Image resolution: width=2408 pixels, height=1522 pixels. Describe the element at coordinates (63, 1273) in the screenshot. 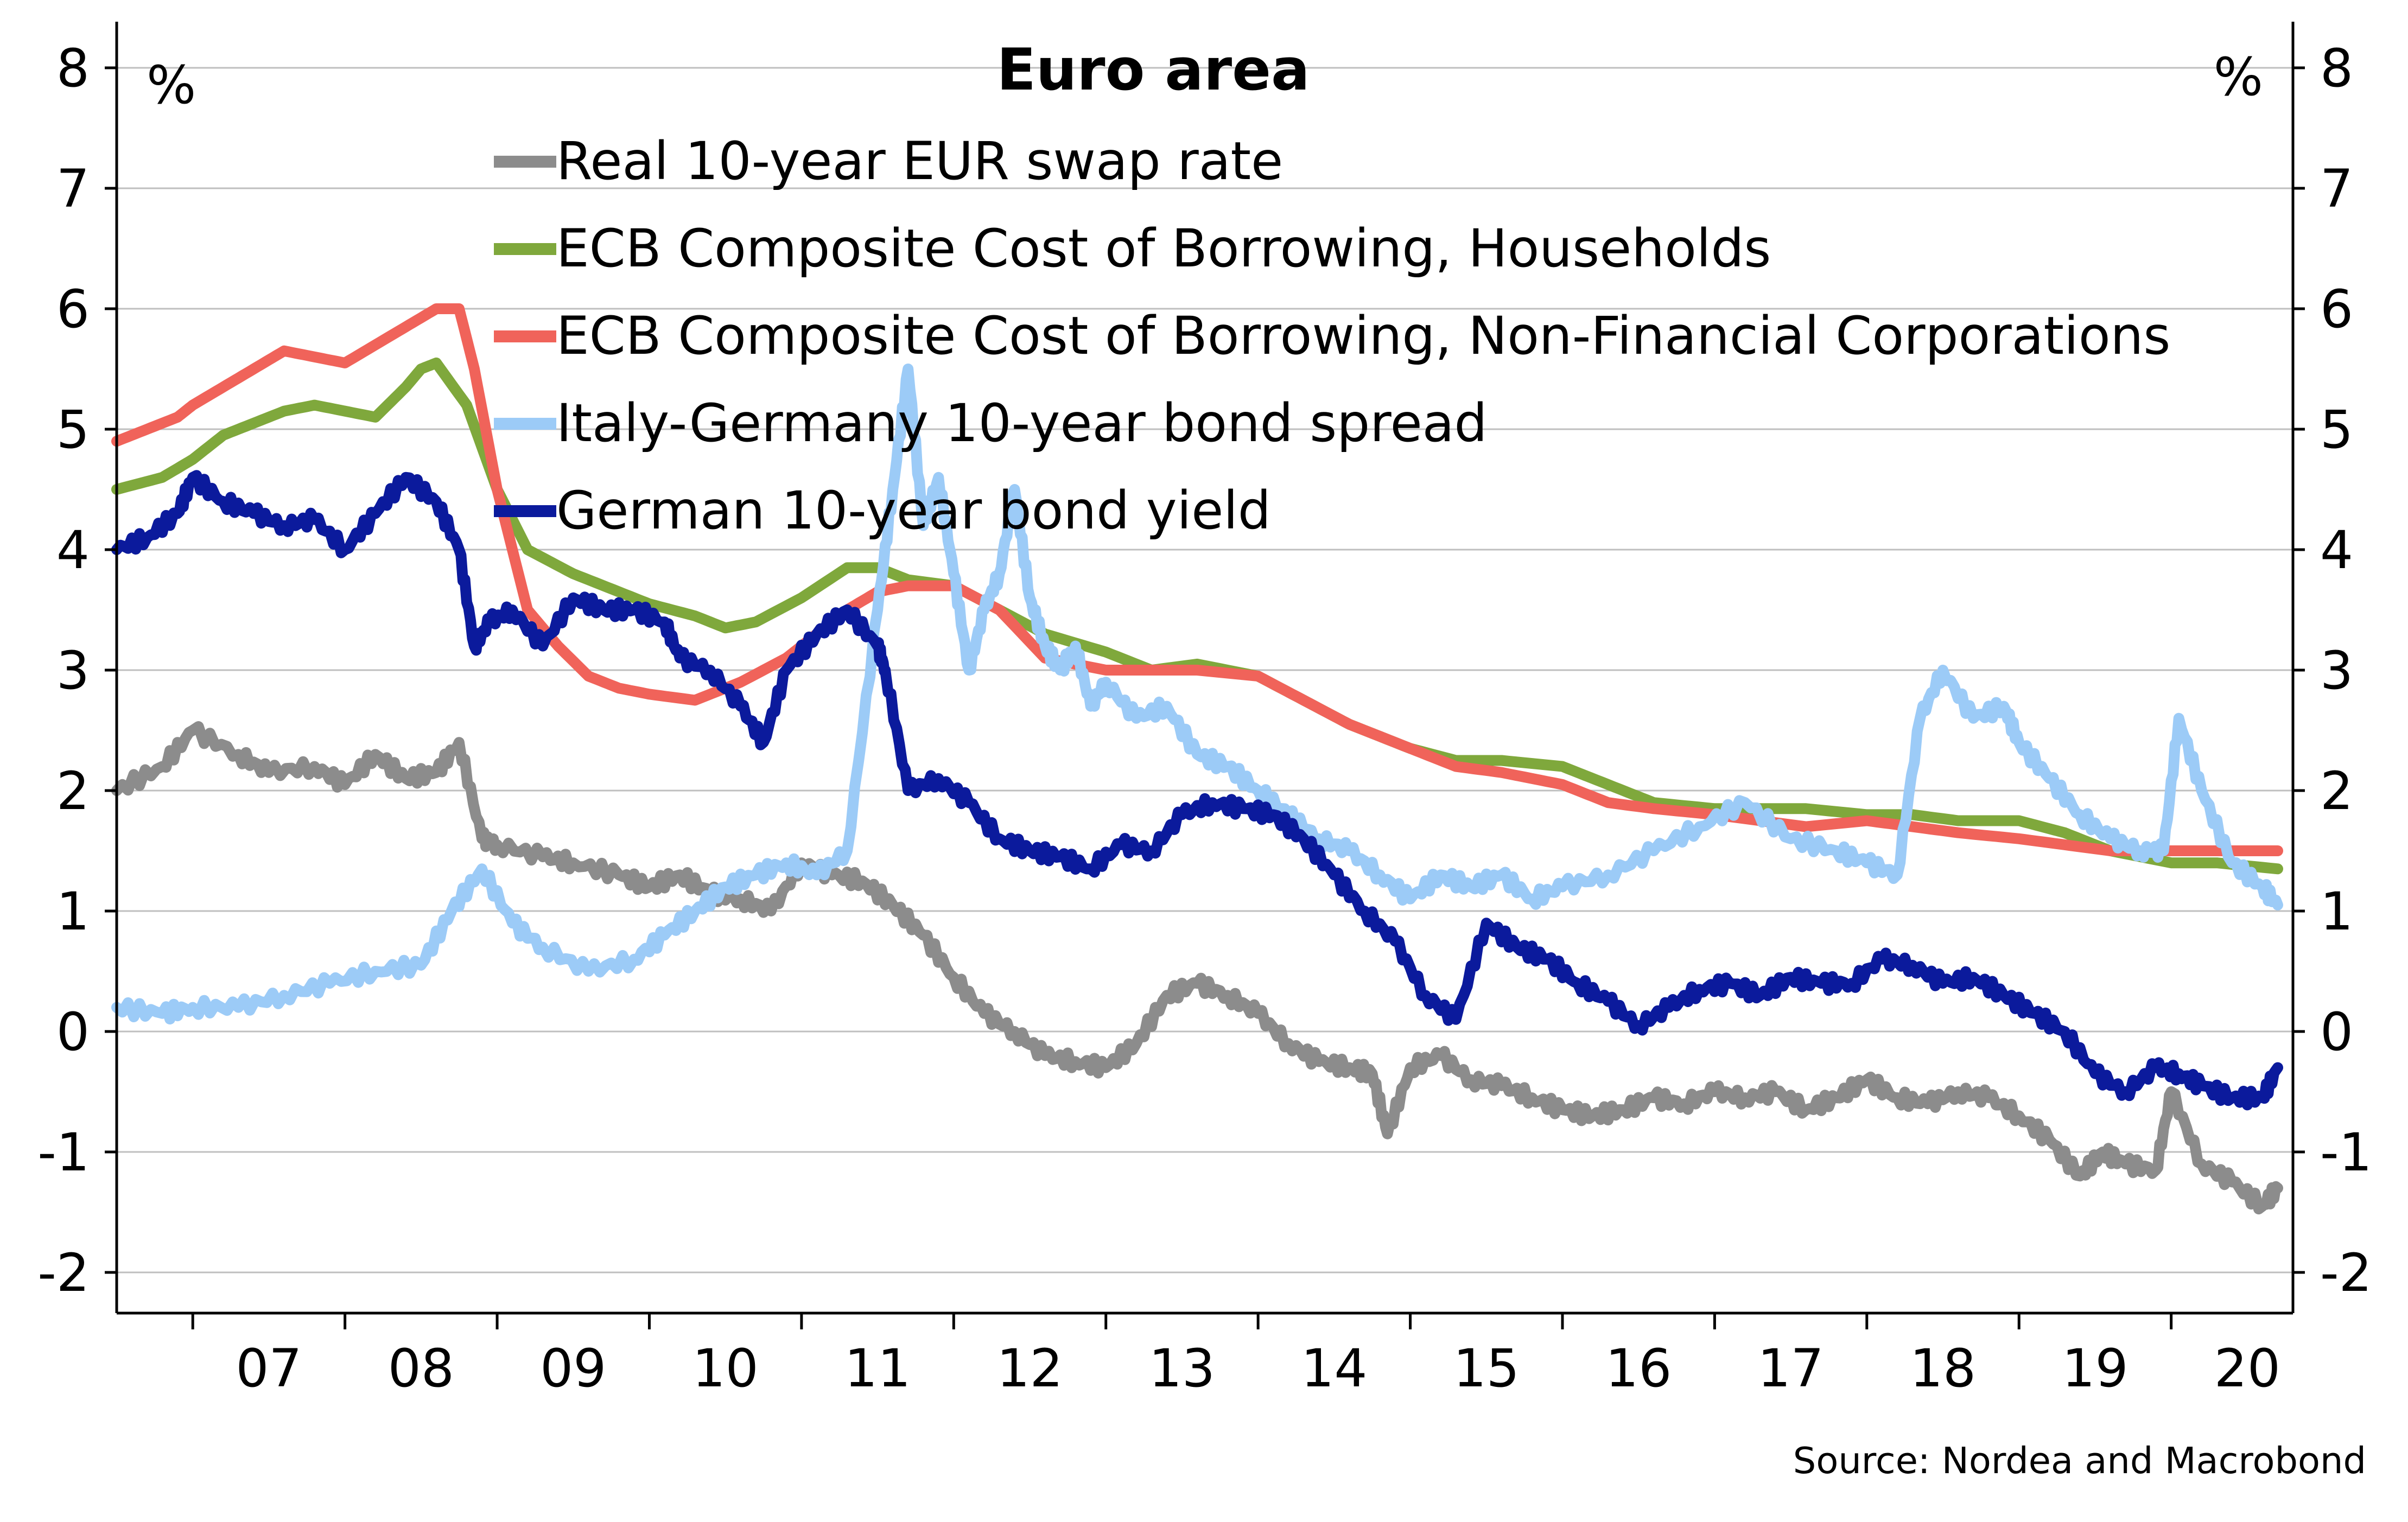

I see `left-y-tick-label: -2` at that location.